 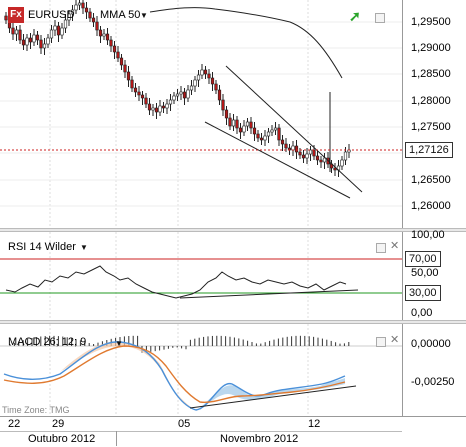 I want to click on price-axis-label: 1,29500, so click(x=431, y=22).